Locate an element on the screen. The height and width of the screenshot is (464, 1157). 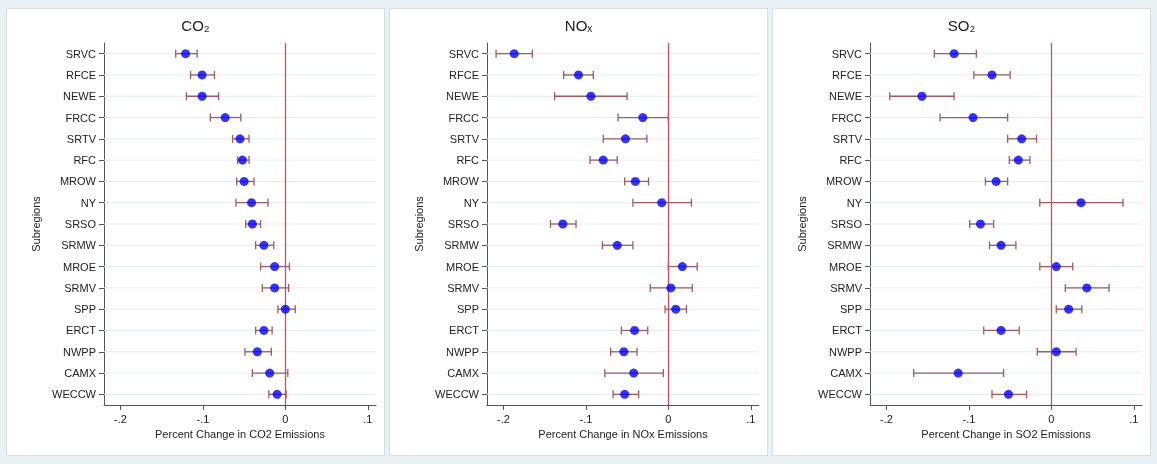
x-axis-title: Percent Change in SO2 Emissions is located at coordinates (1006, 434).